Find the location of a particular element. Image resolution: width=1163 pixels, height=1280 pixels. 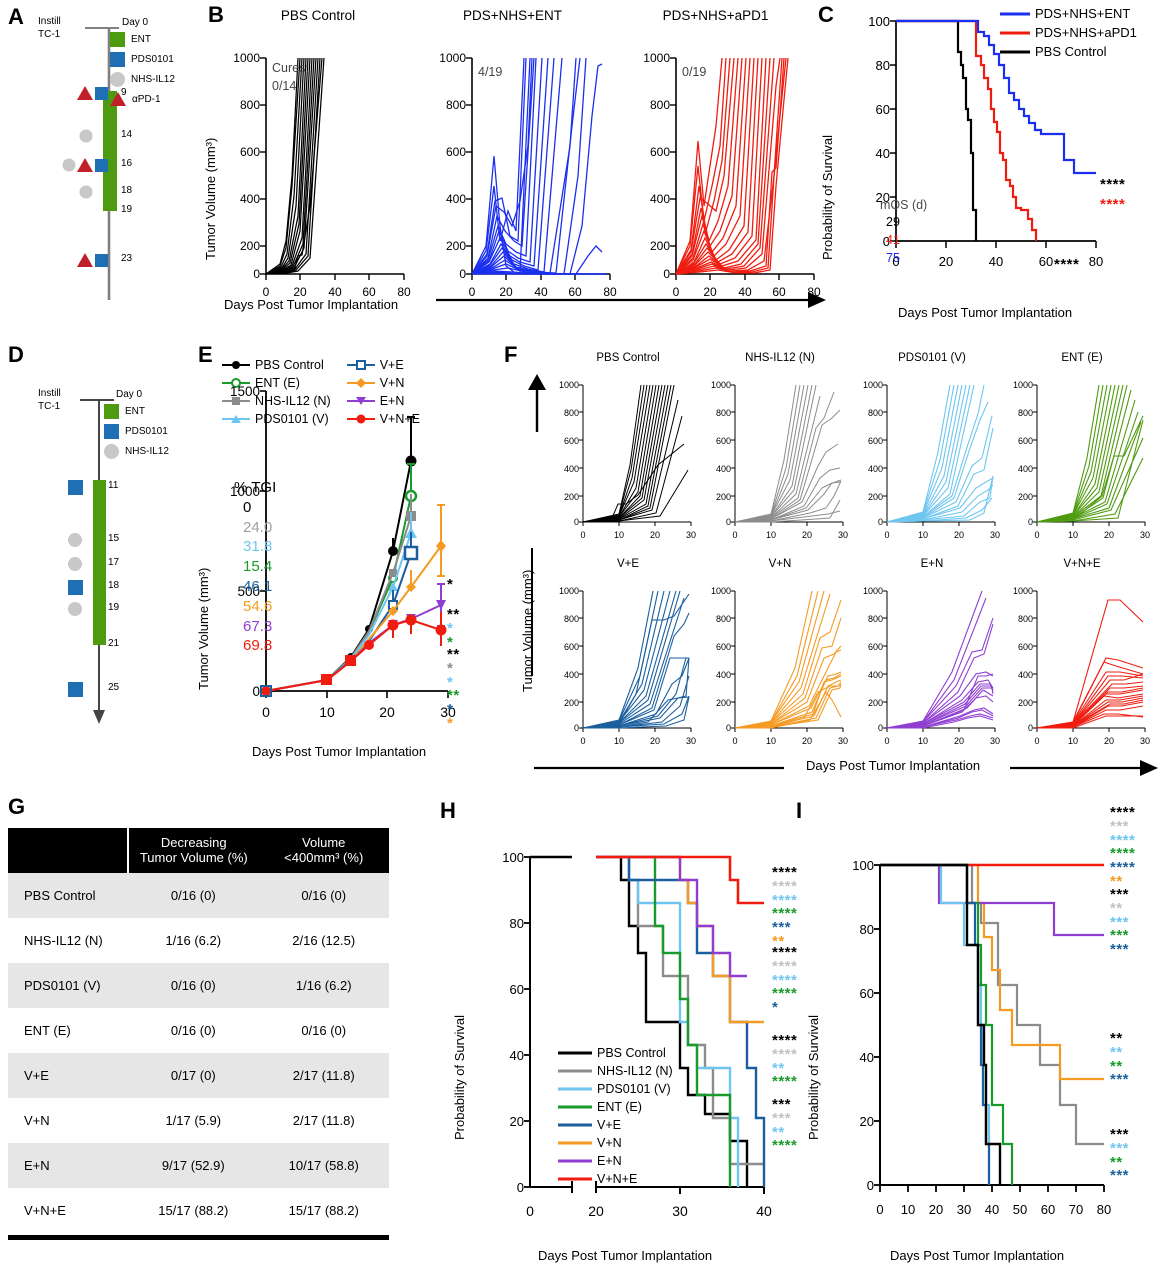

panel-e-sig-vne-3: ** is located at coordinates (453, 696).